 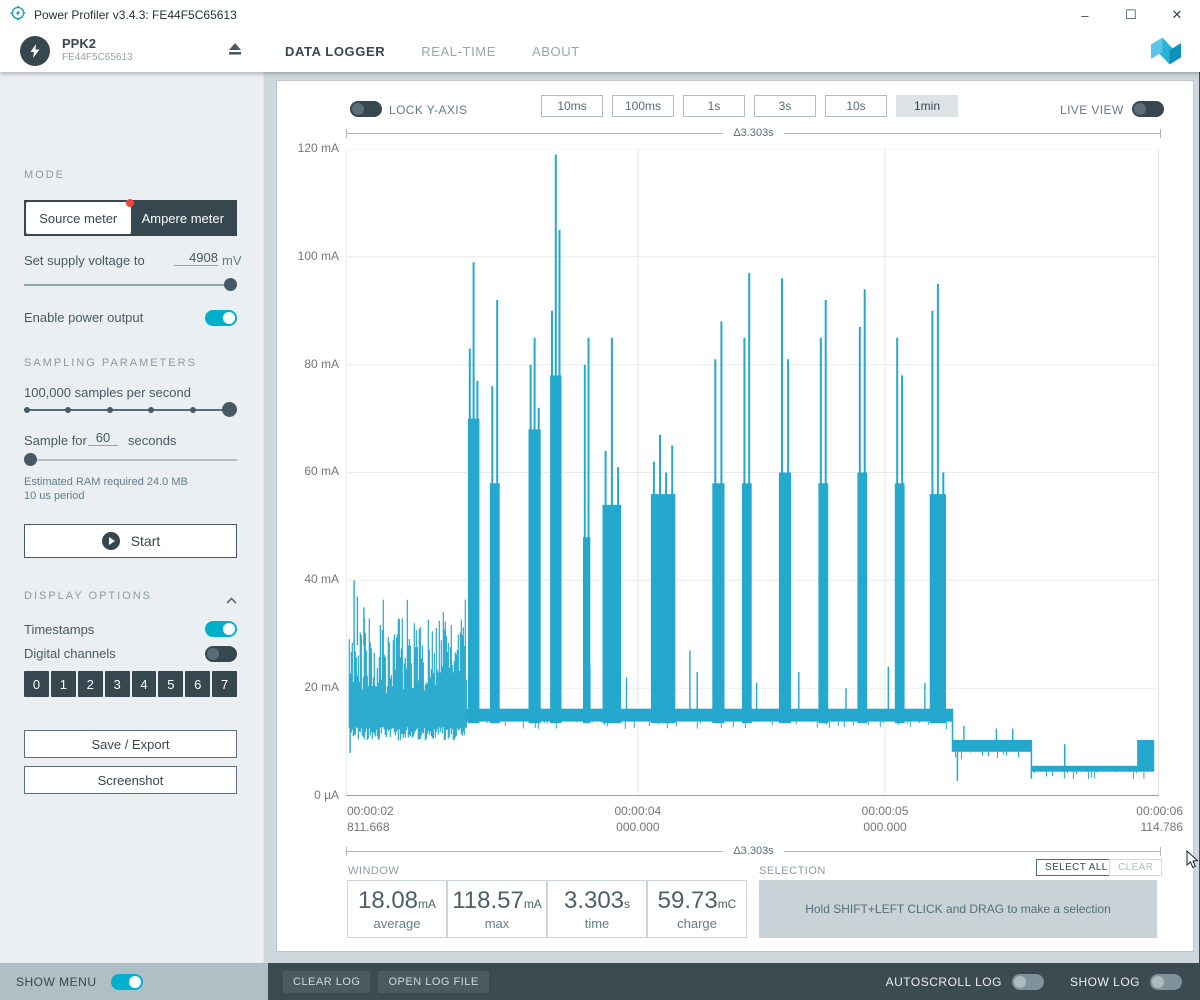 What do you see at coordinates (129, 203) in the screenshot?
I see `notification-dot` at bounding box center [129, 203].